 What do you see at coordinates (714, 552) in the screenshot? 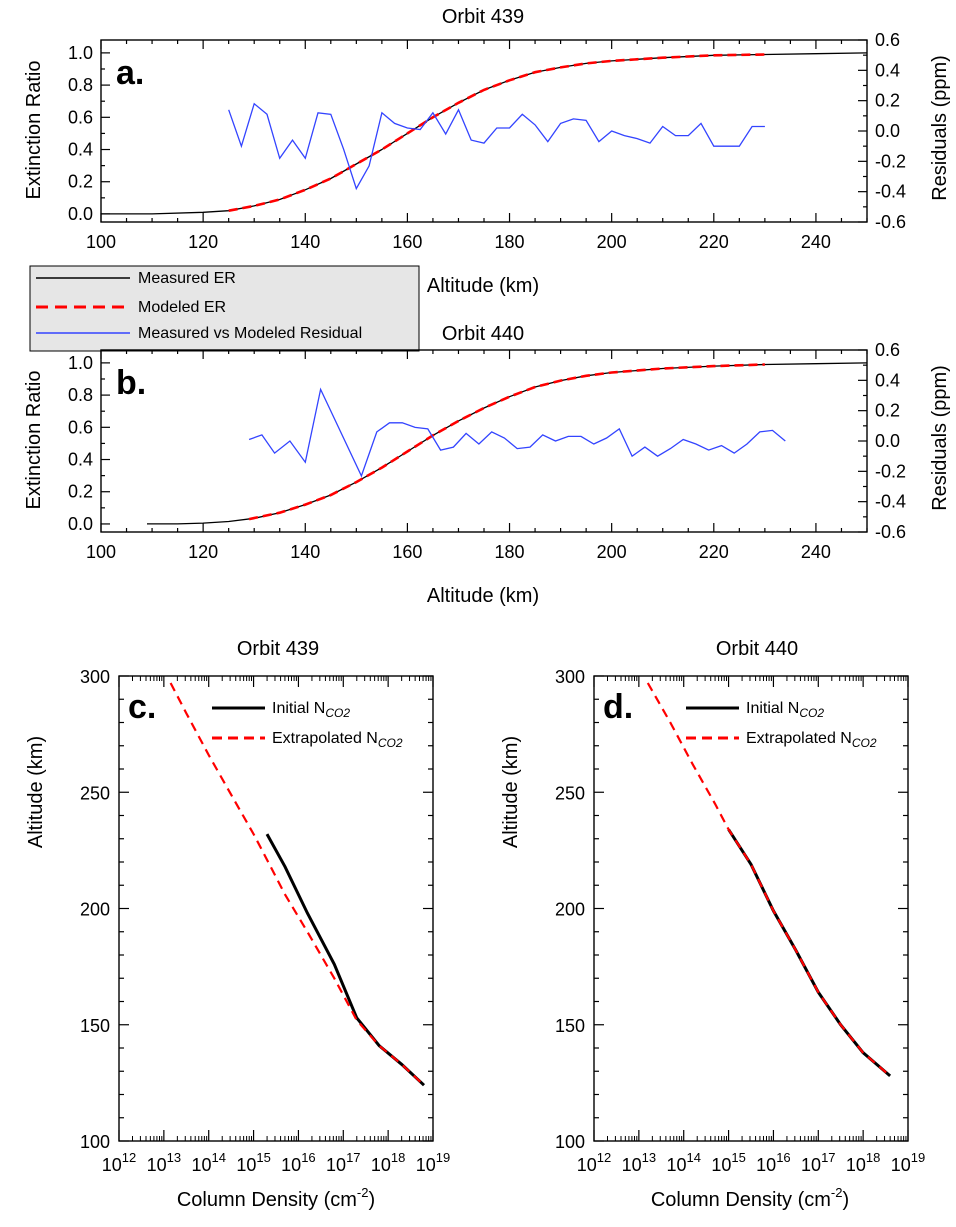
I see `x-tick-label: 220` at bounding box center [714, 552].